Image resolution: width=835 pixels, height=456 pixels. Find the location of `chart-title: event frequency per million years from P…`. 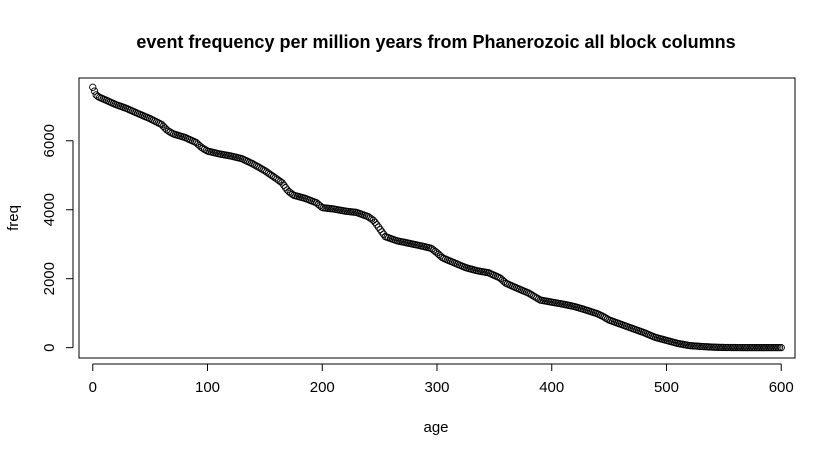

chart-title: event frequency per million years from P… is located at coordinates (435, 42).